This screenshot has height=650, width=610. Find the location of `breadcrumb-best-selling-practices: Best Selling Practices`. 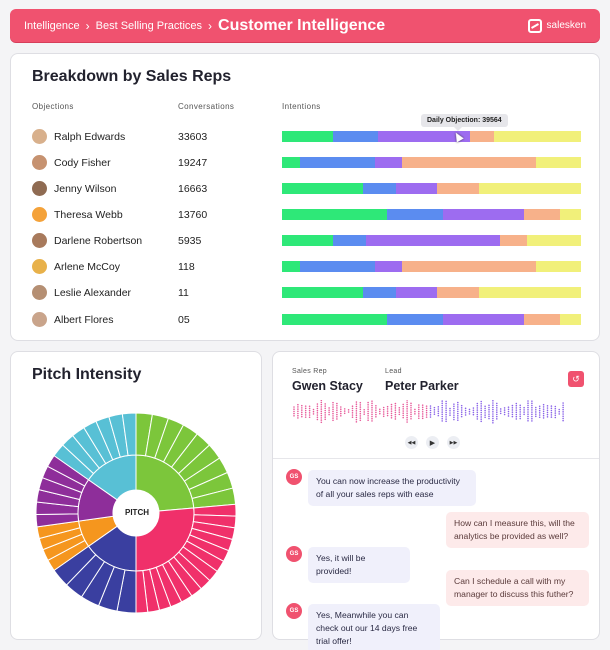

breadcrumb-best-selling-practices: Best Selling Practices is located at coordinates (149, 25).